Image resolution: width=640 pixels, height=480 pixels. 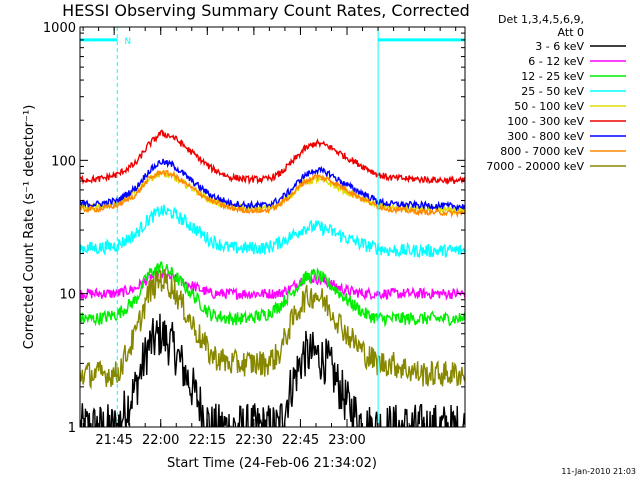 What do you see at coordinates (571, 32) in the screenshot?
I see `legend-header-line: Att 0` at bounding box center [571, 32].